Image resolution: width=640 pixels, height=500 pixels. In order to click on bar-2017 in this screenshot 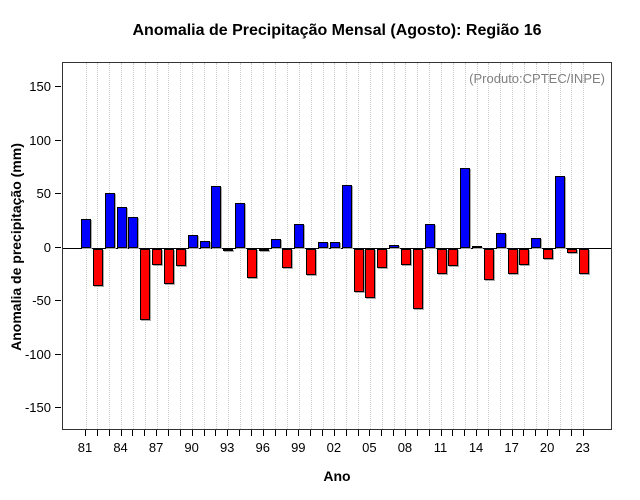, I will do `click(512, 261)`.